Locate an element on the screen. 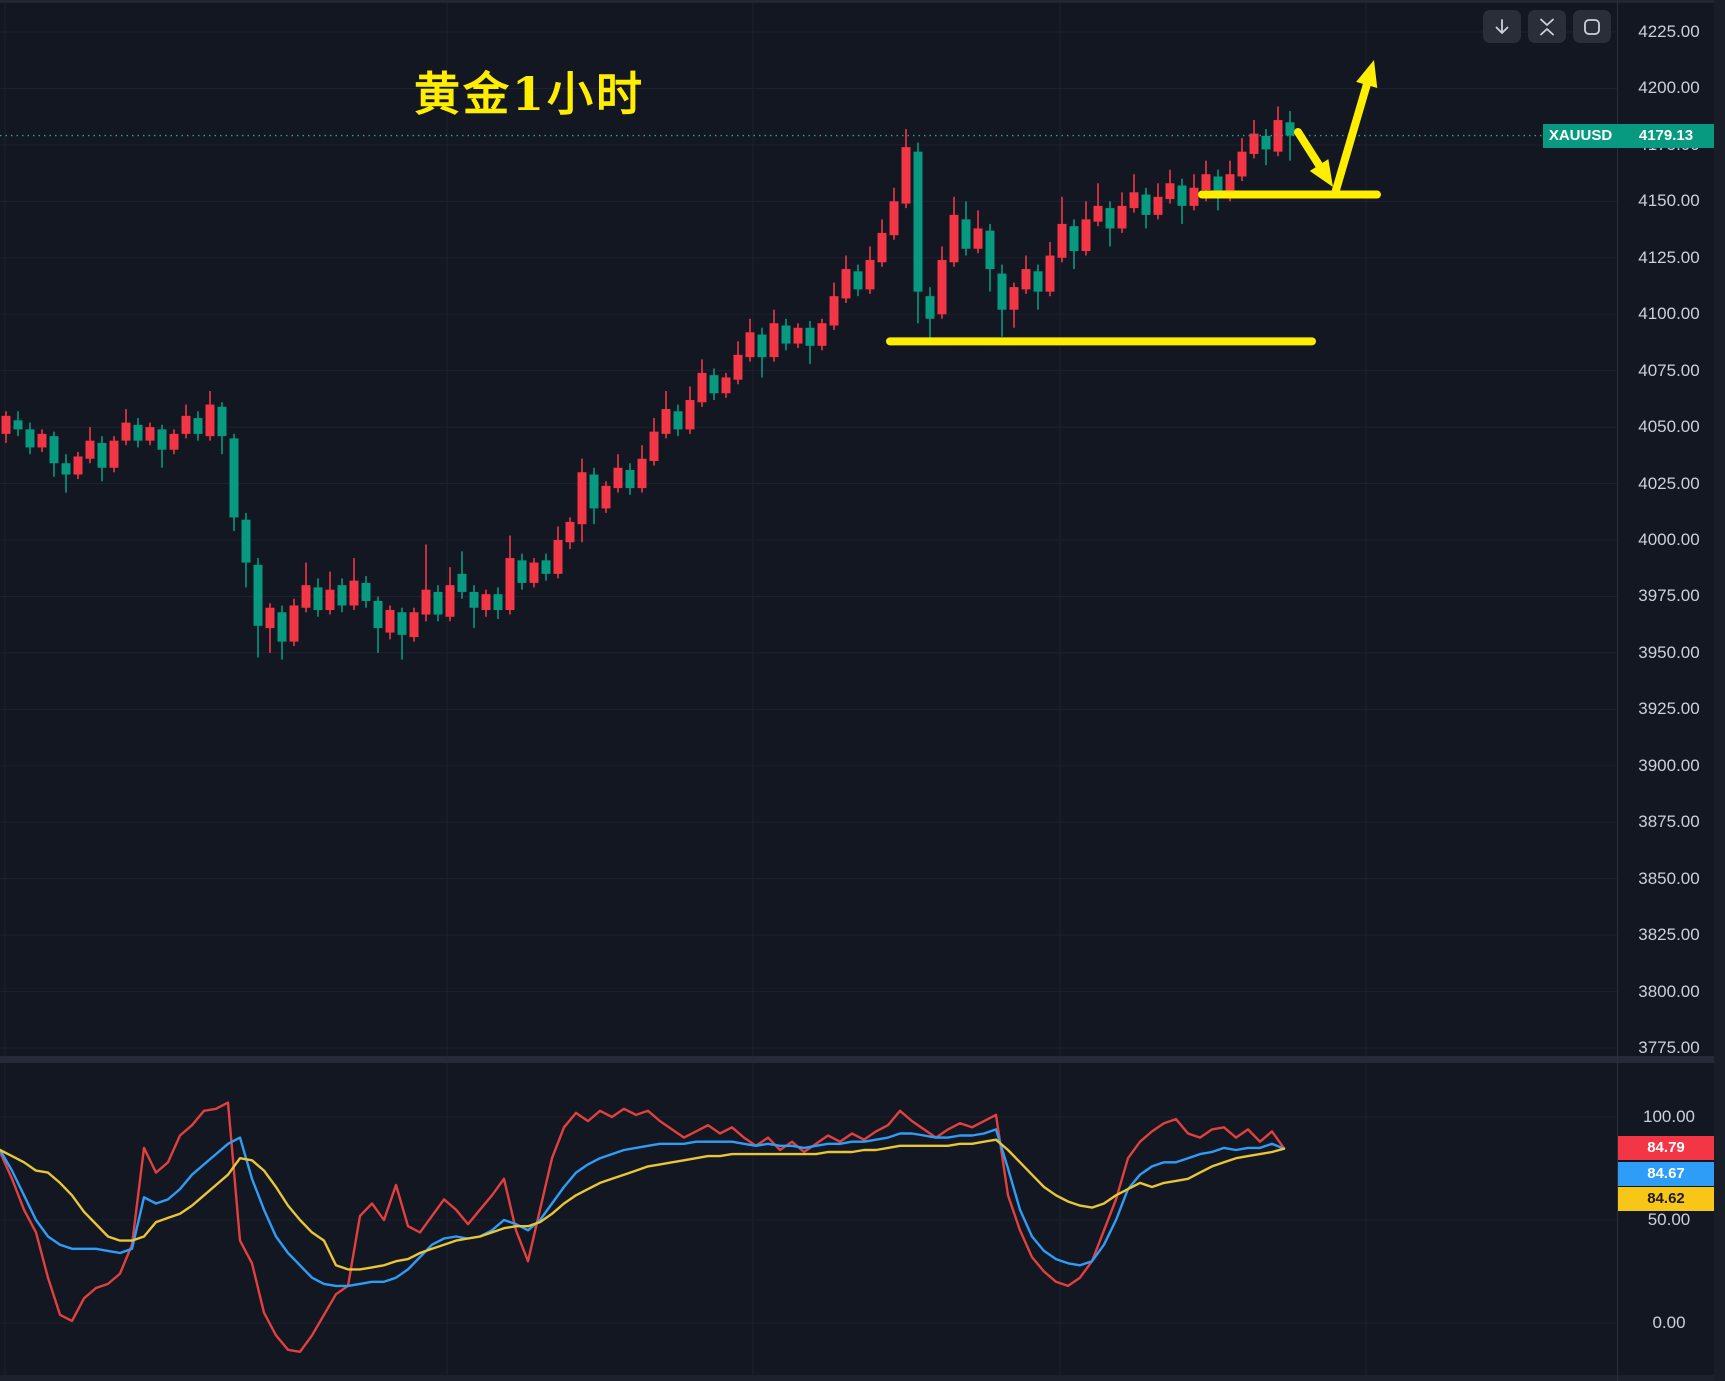 The image size is (1725, 1381). oscillator-value-badge: 84.67 is located at coordinates (1666, 1173).